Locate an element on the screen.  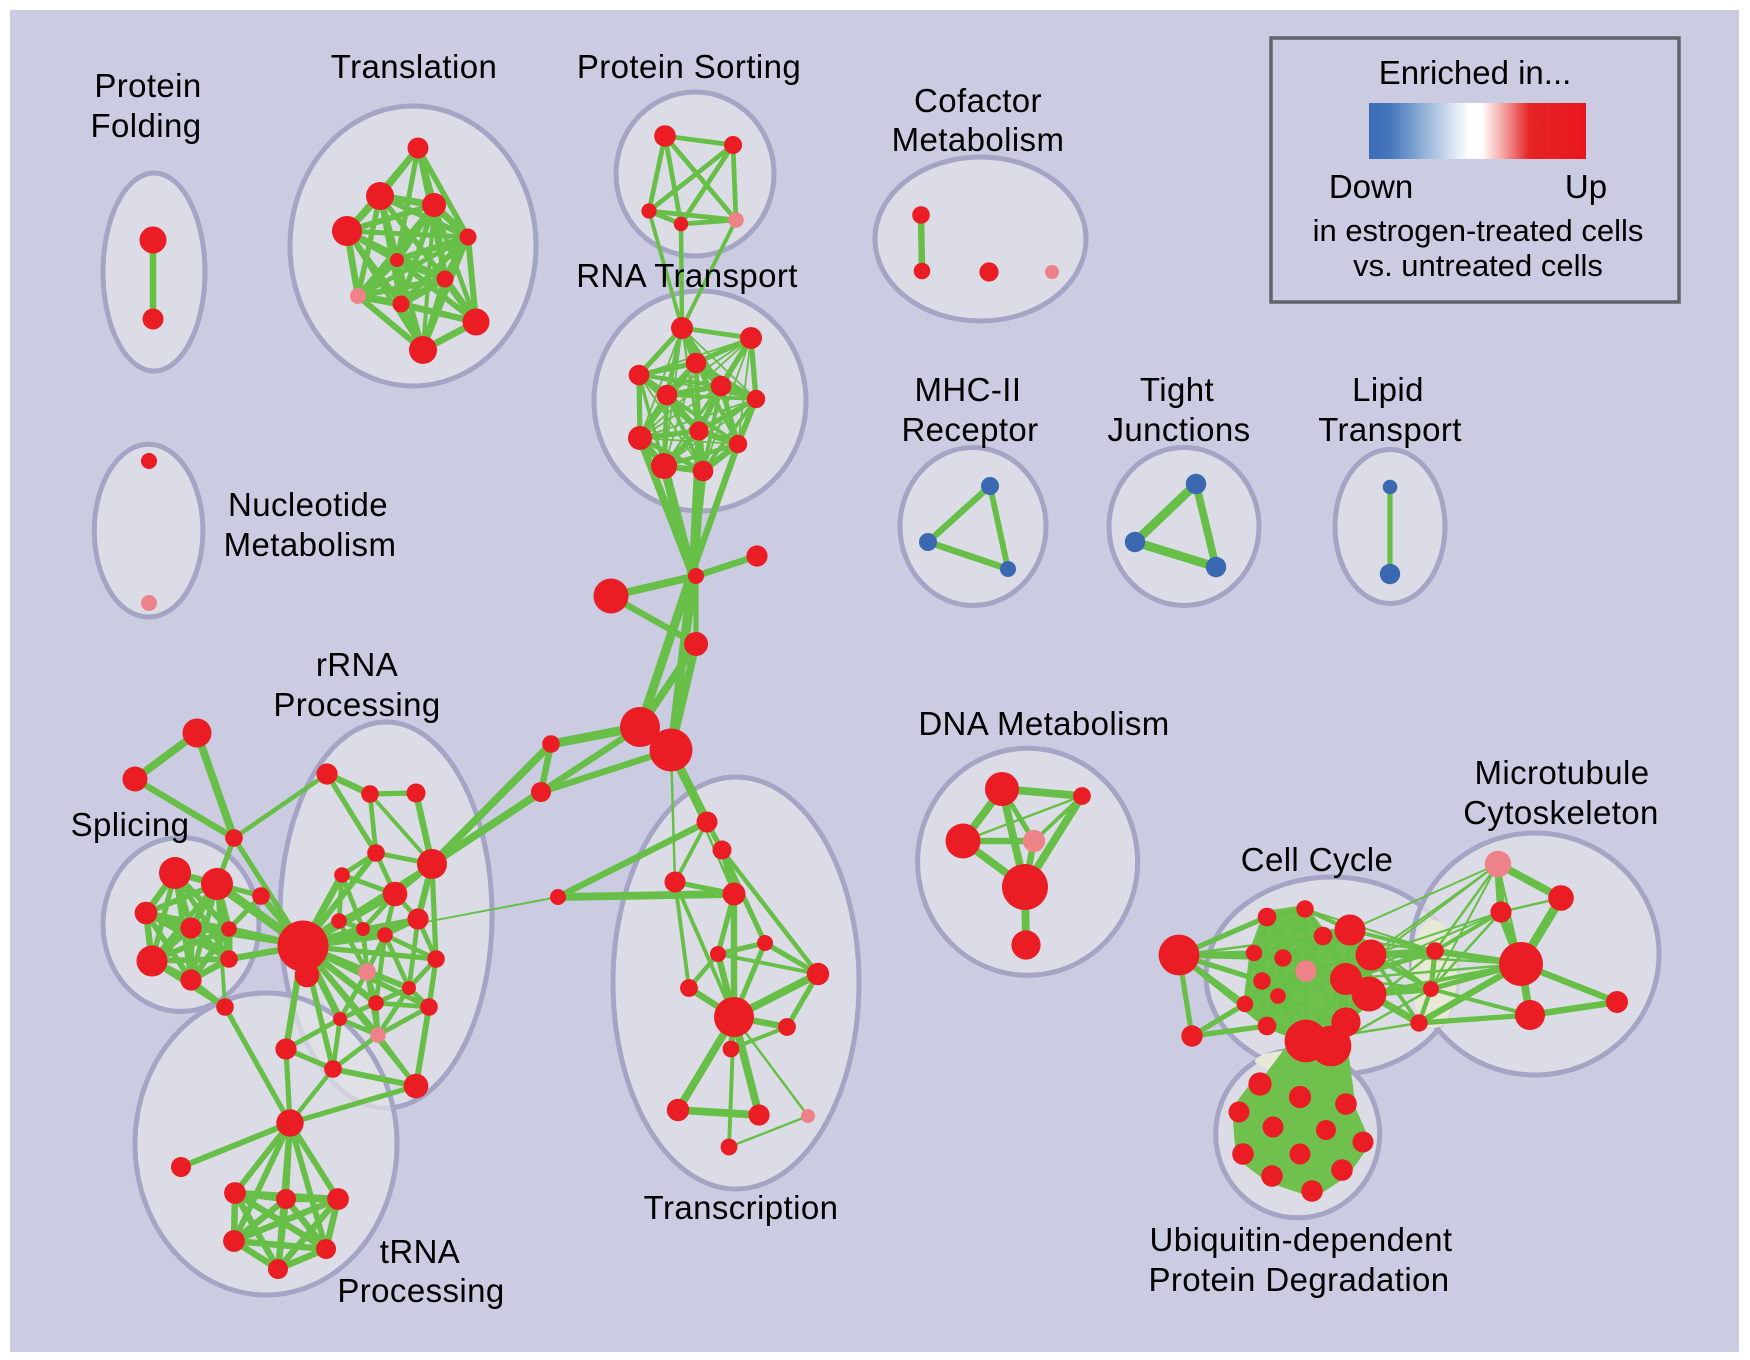
svg-text: Cofactor is located at coordinates (978, 100).